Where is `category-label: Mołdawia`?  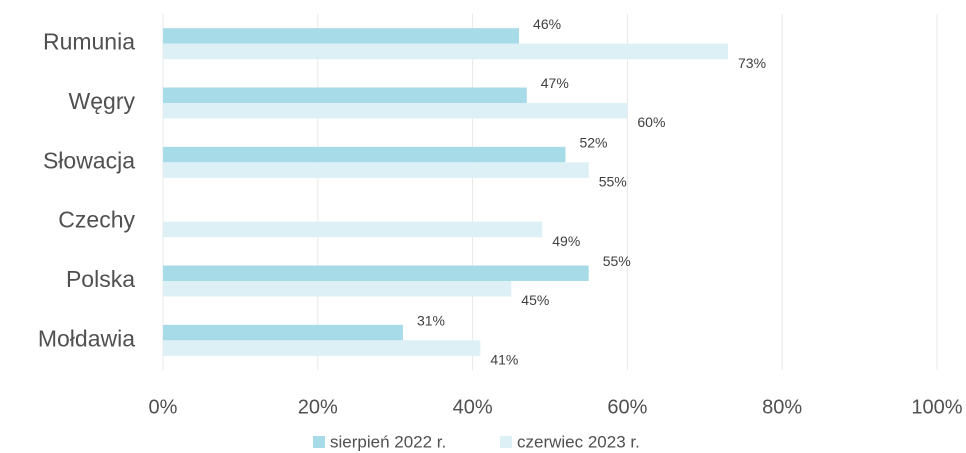
category-label: Mołdawia is located at coordinates (86, 338).